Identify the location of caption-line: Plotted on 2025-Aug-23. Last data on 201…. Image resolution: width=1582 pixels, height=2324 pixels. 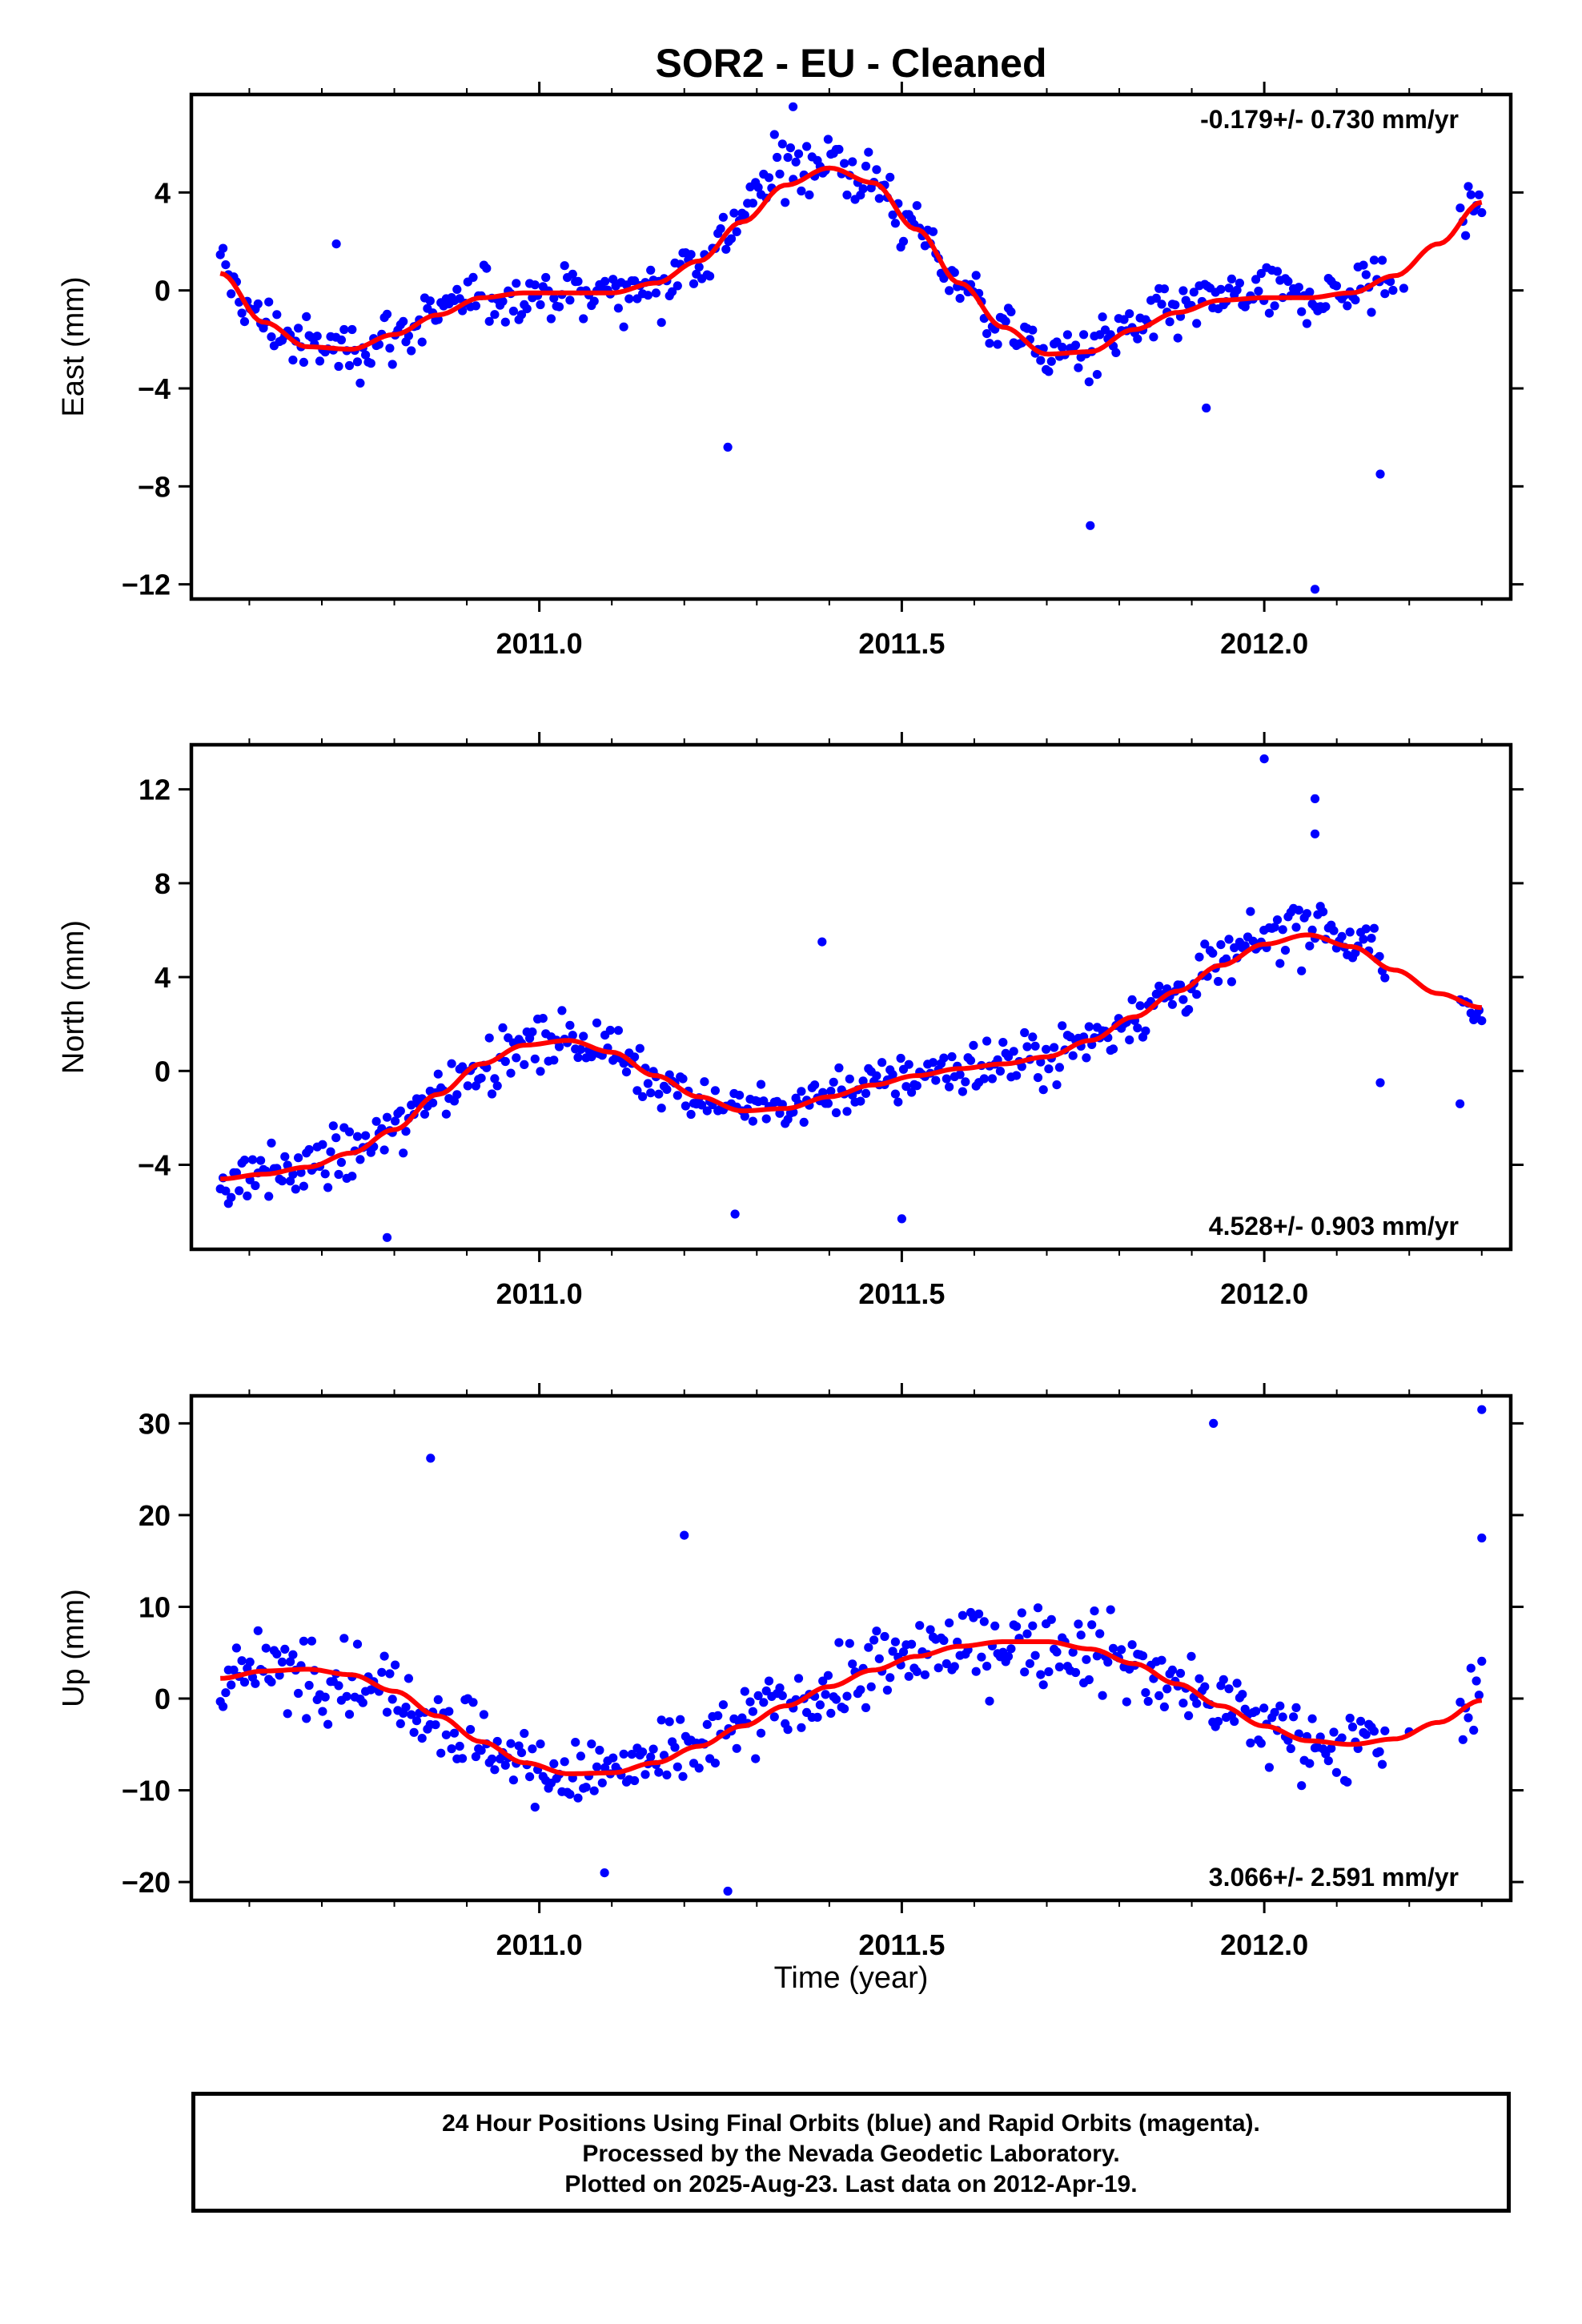
(851, 2184).